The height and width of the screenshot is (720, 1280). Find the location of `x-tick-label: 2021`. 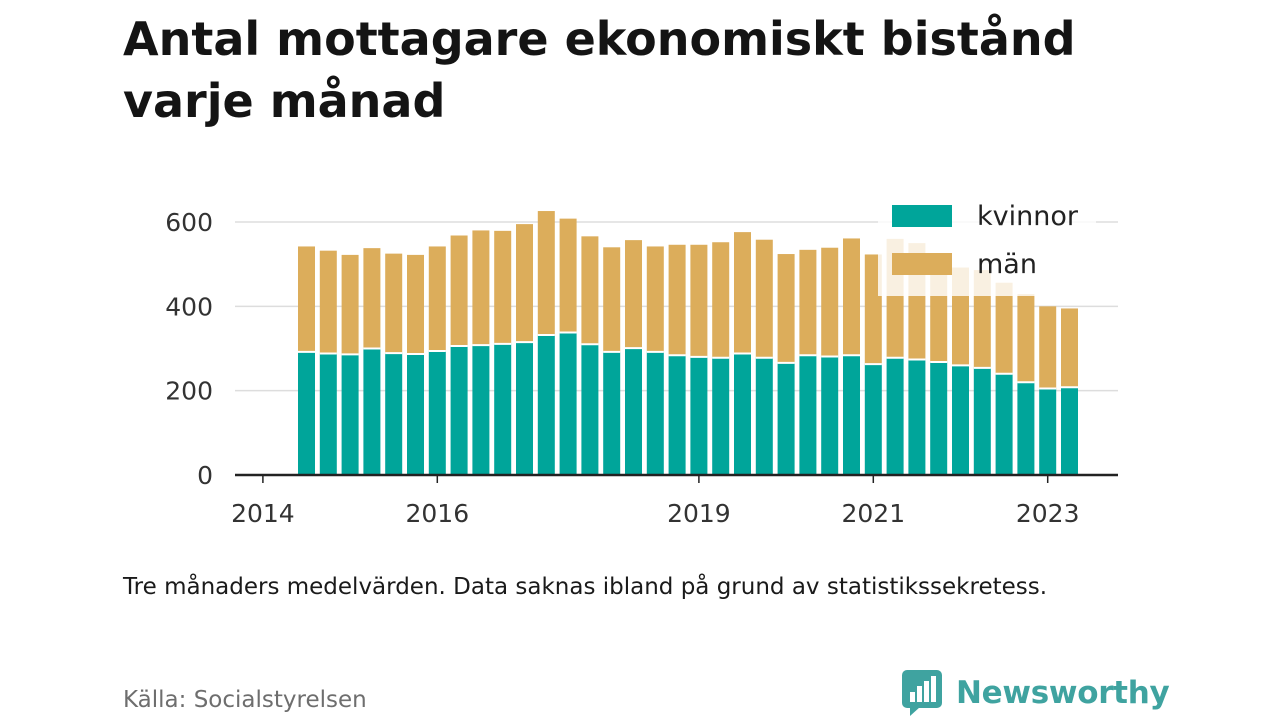

x-tick-label: 2021 is located at coordinates (873, 513).